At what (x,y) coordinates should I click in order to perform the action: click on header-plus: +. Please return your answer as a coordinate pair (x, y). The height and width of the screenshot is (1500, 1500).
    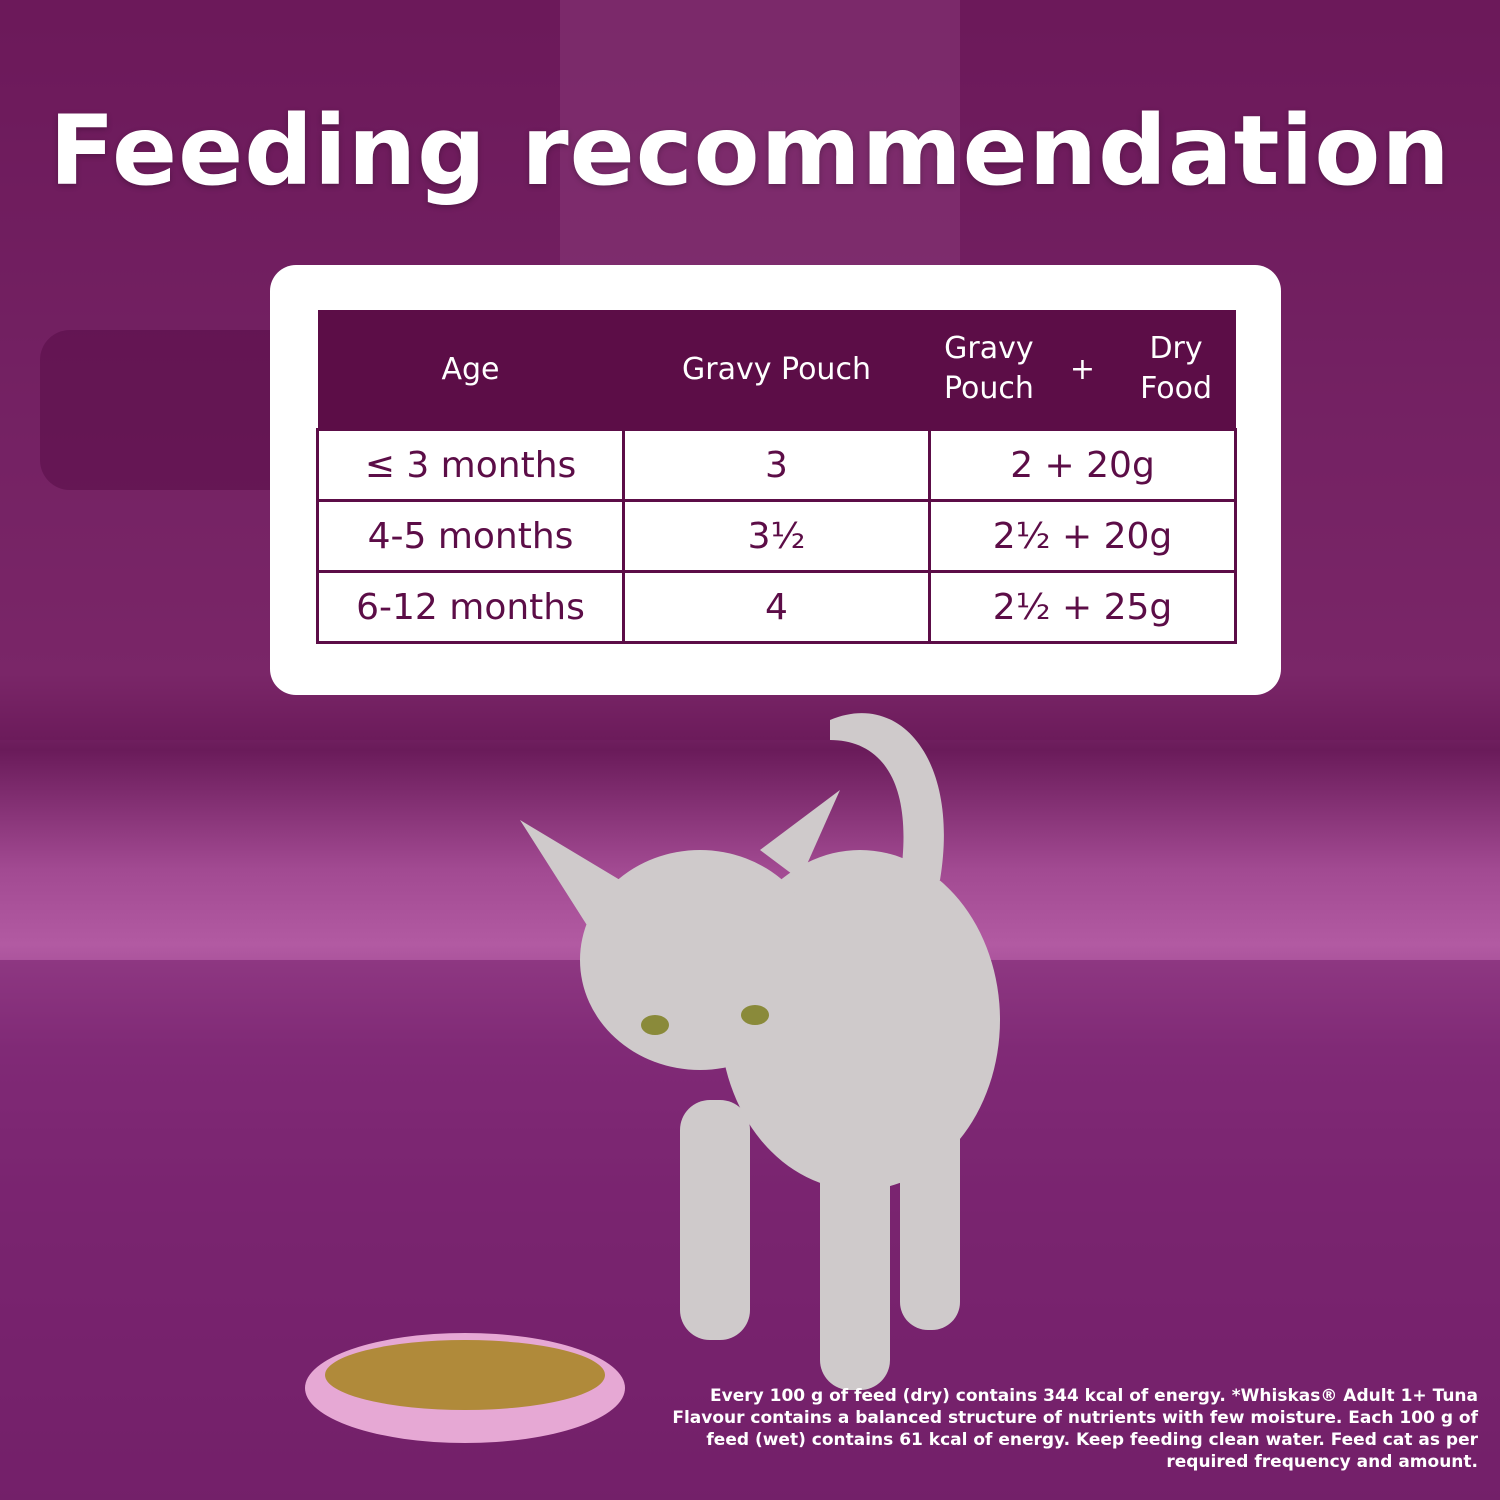
    Looking at the image, I should click on (1082, 369).